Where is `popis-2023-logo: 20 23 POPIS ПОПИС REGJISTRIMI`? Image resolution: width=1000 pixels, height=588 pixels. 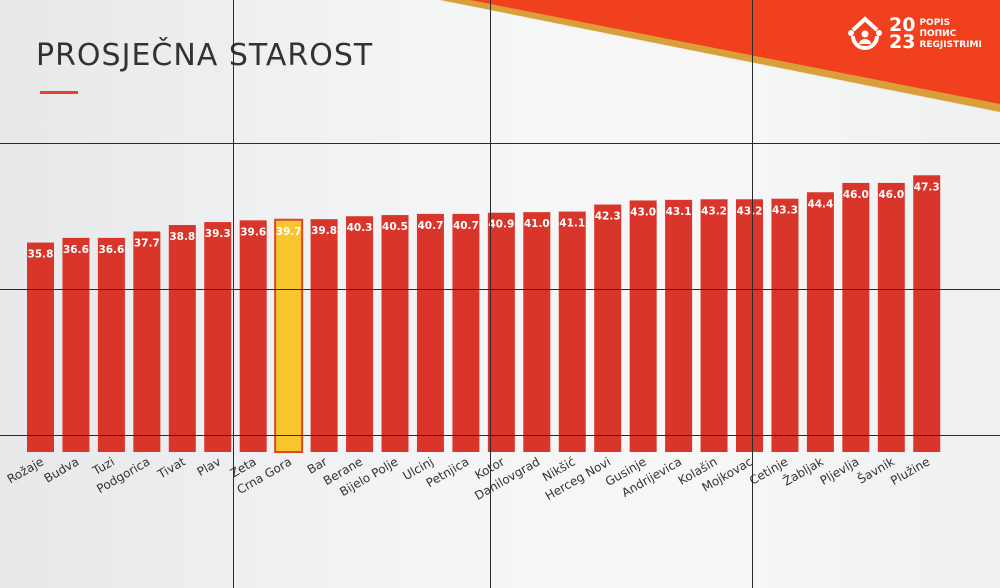
popis-2023-logo: 20 23 POPIS ПОПИС REGJISTRIMI is located at coordinates (913, 34).